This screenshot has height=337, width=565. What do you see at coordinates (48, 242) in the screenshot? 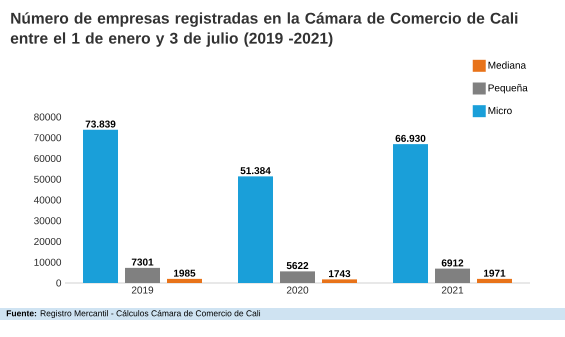
I see `y-tick-label: 20000` at bounding box center [48, 242].